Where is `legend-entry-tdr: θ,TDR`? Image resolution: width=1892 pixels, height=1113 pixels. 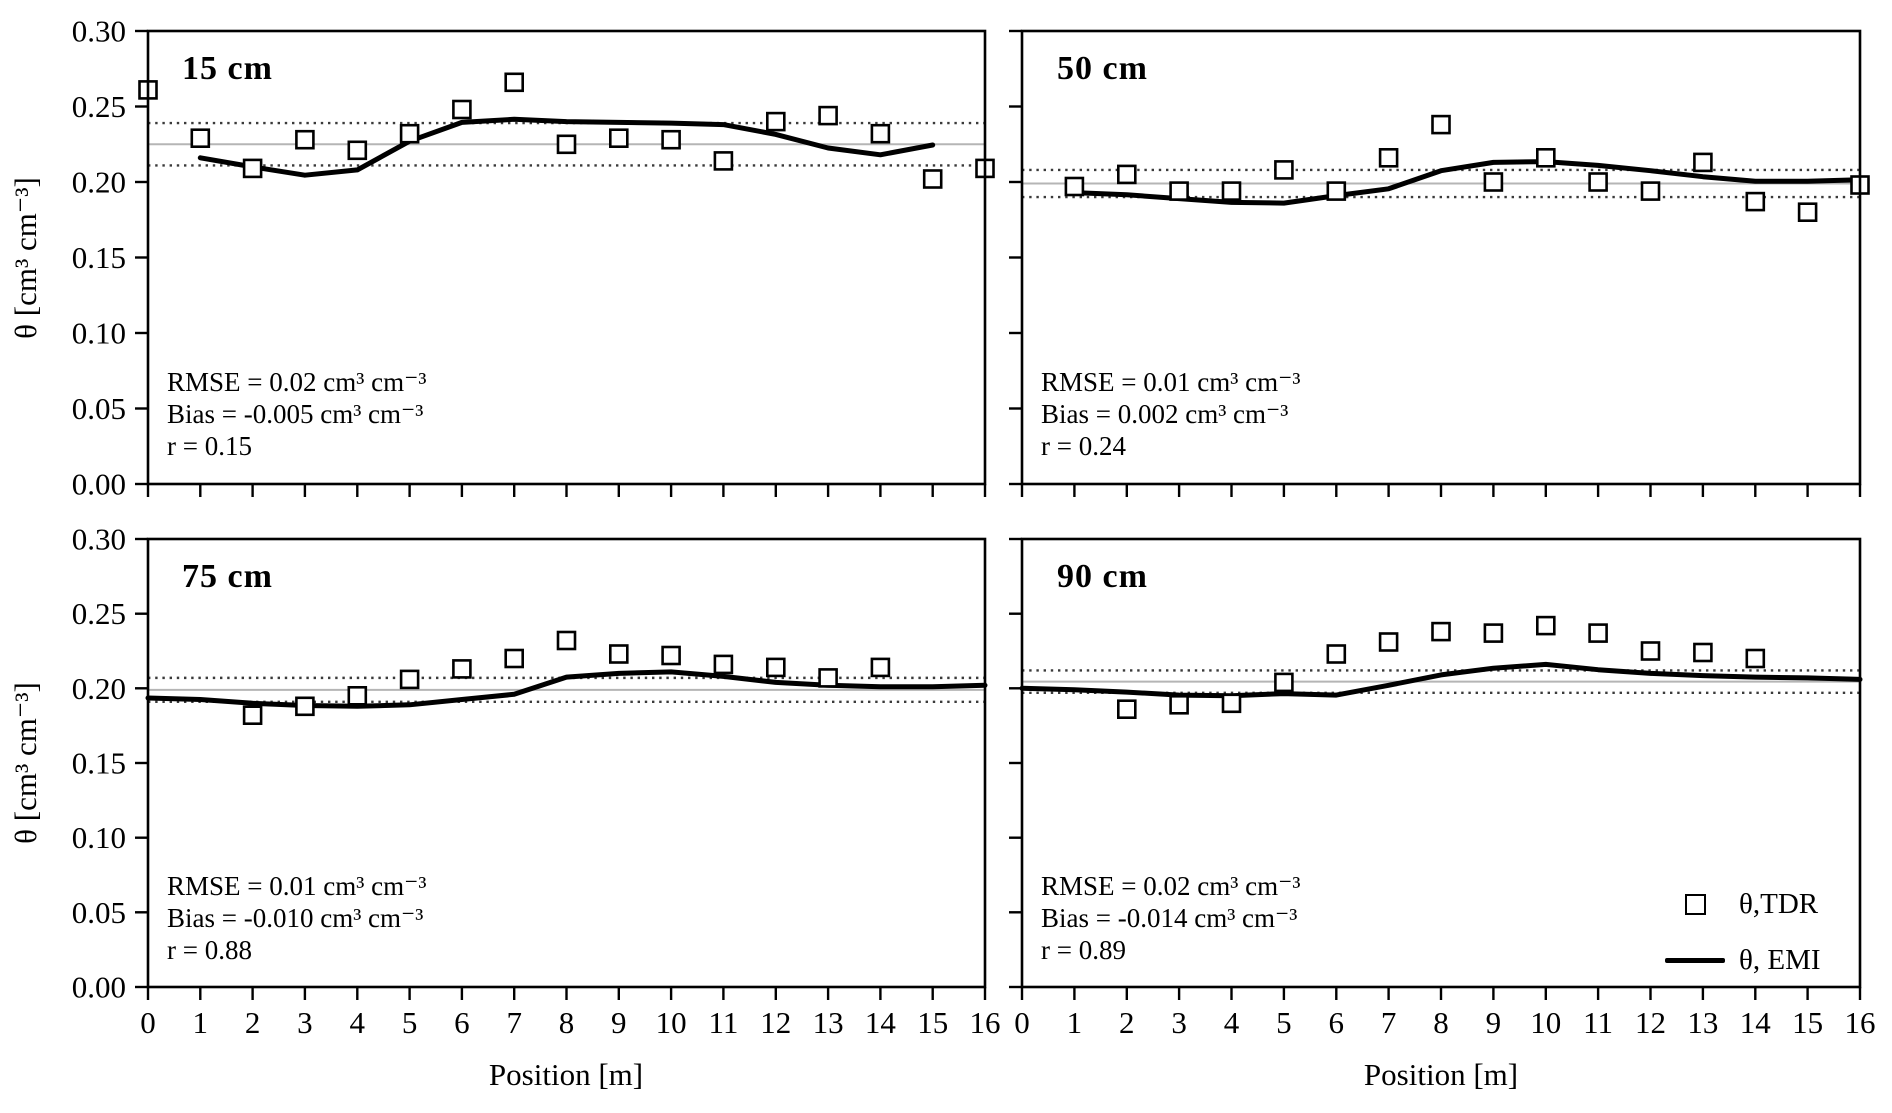
legend-entry-tdr: θ,TDR is located at coordinates (1738, 904).